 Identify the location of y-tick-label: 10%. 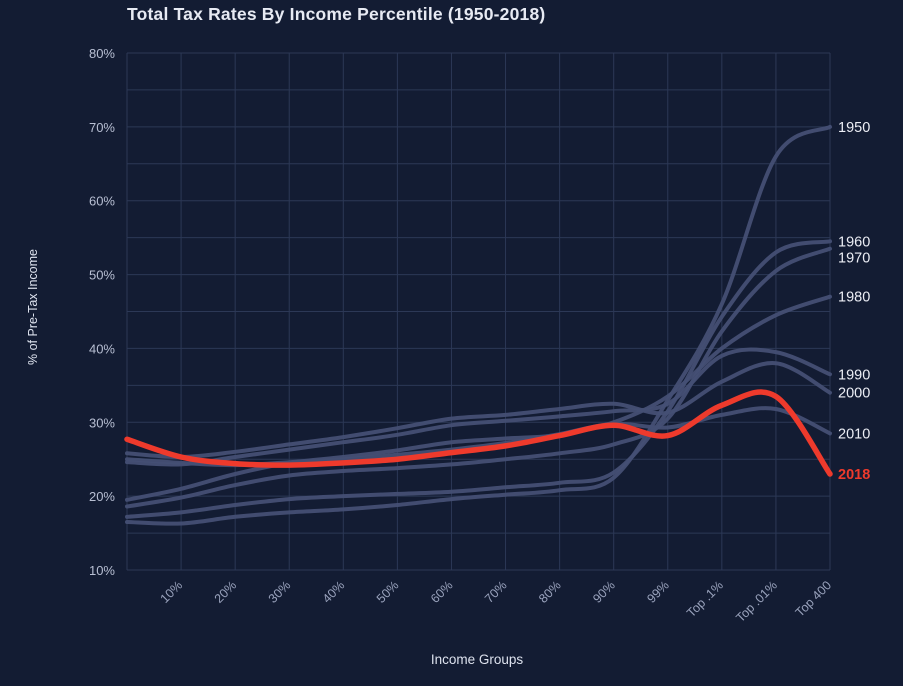
(102, 570).